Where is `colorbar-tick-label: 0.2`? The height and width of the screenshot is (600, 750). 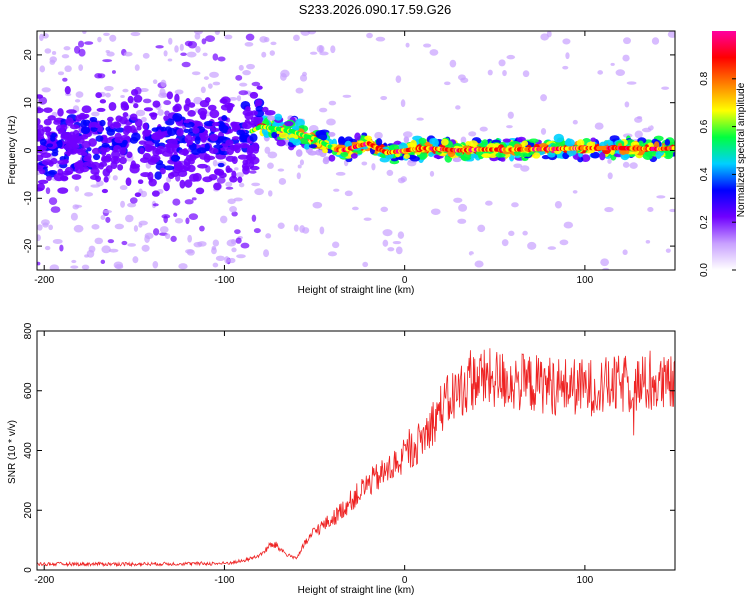 colorbar-tick-label: 0.2 is located at coordinates (704, 222).